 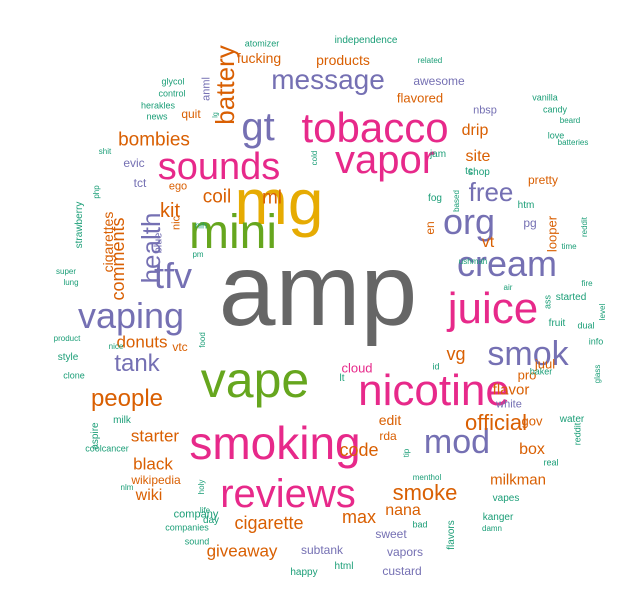 I want to click on word-real: real, so click(x=551, y=462).